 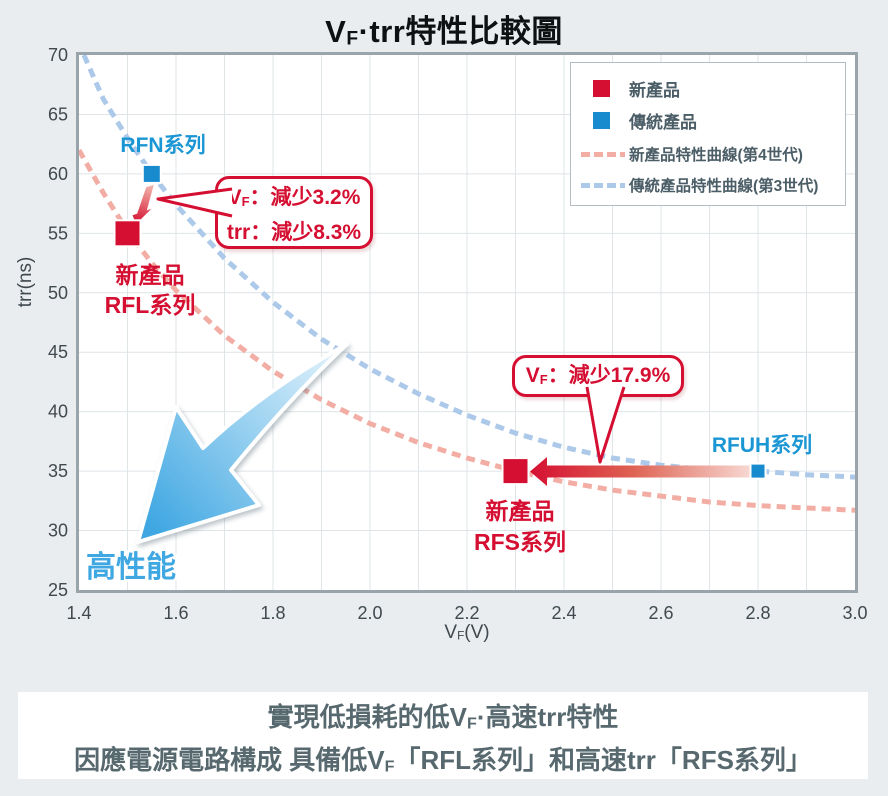 What do you see at coordinates (854, 613) in the screenshot?
I see `x-tick-label: 3.0` at bounding box center [854, 613].